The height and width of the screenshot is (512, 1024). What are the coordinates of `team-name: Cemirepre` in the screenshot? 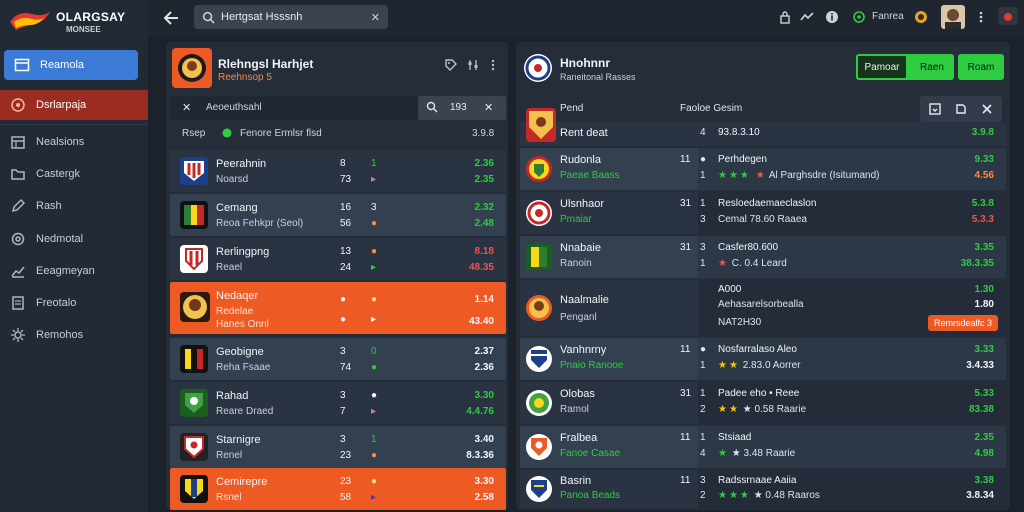 It's located at (242, 482).